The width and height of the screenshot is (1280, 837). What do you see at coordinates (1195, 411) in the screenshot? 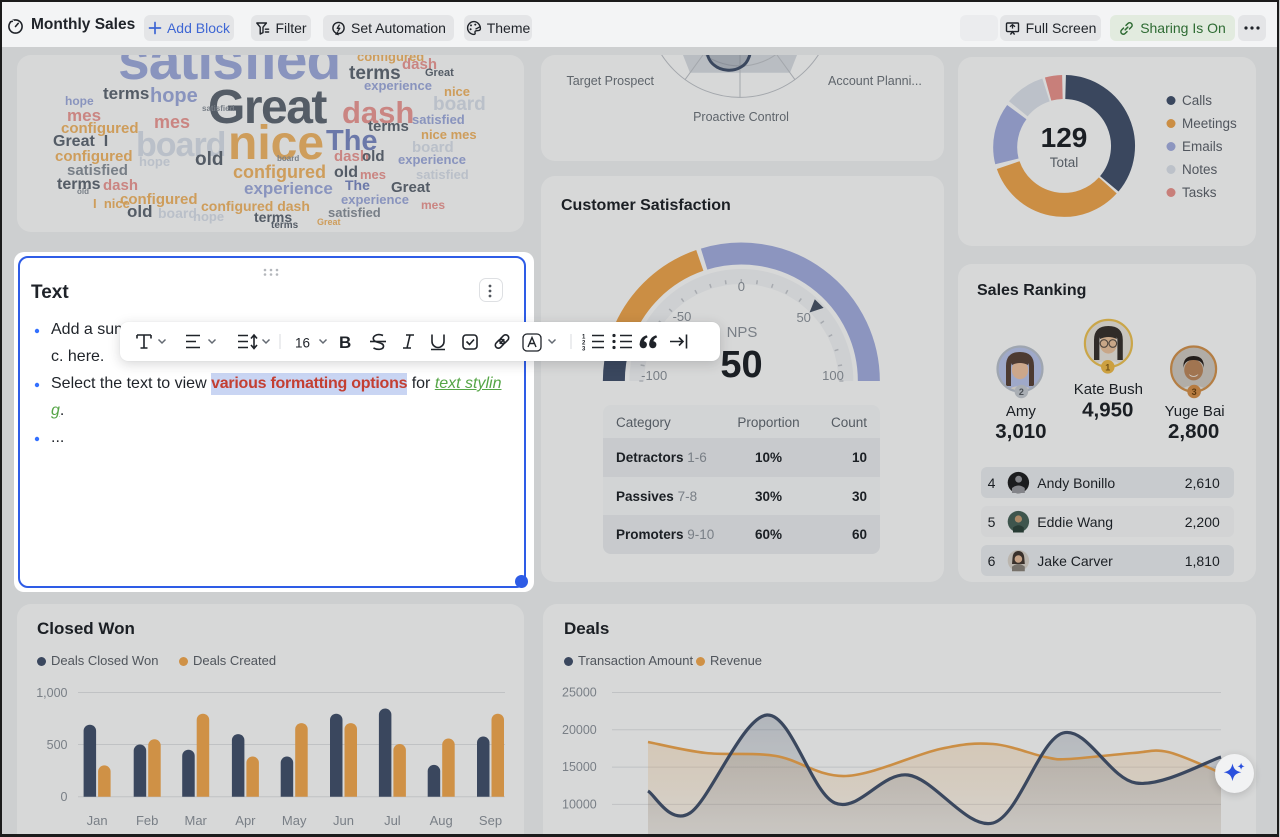
I see `svg-text: Yuge Bai` at bounding box center [1195, 411].